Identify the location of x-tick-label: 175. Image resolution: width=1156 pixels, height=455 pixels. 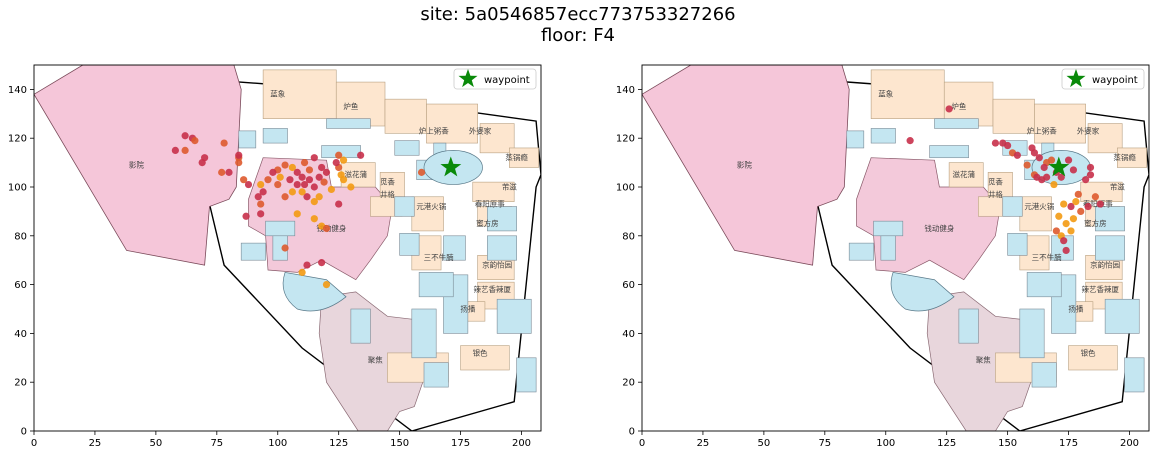
(460, 443).